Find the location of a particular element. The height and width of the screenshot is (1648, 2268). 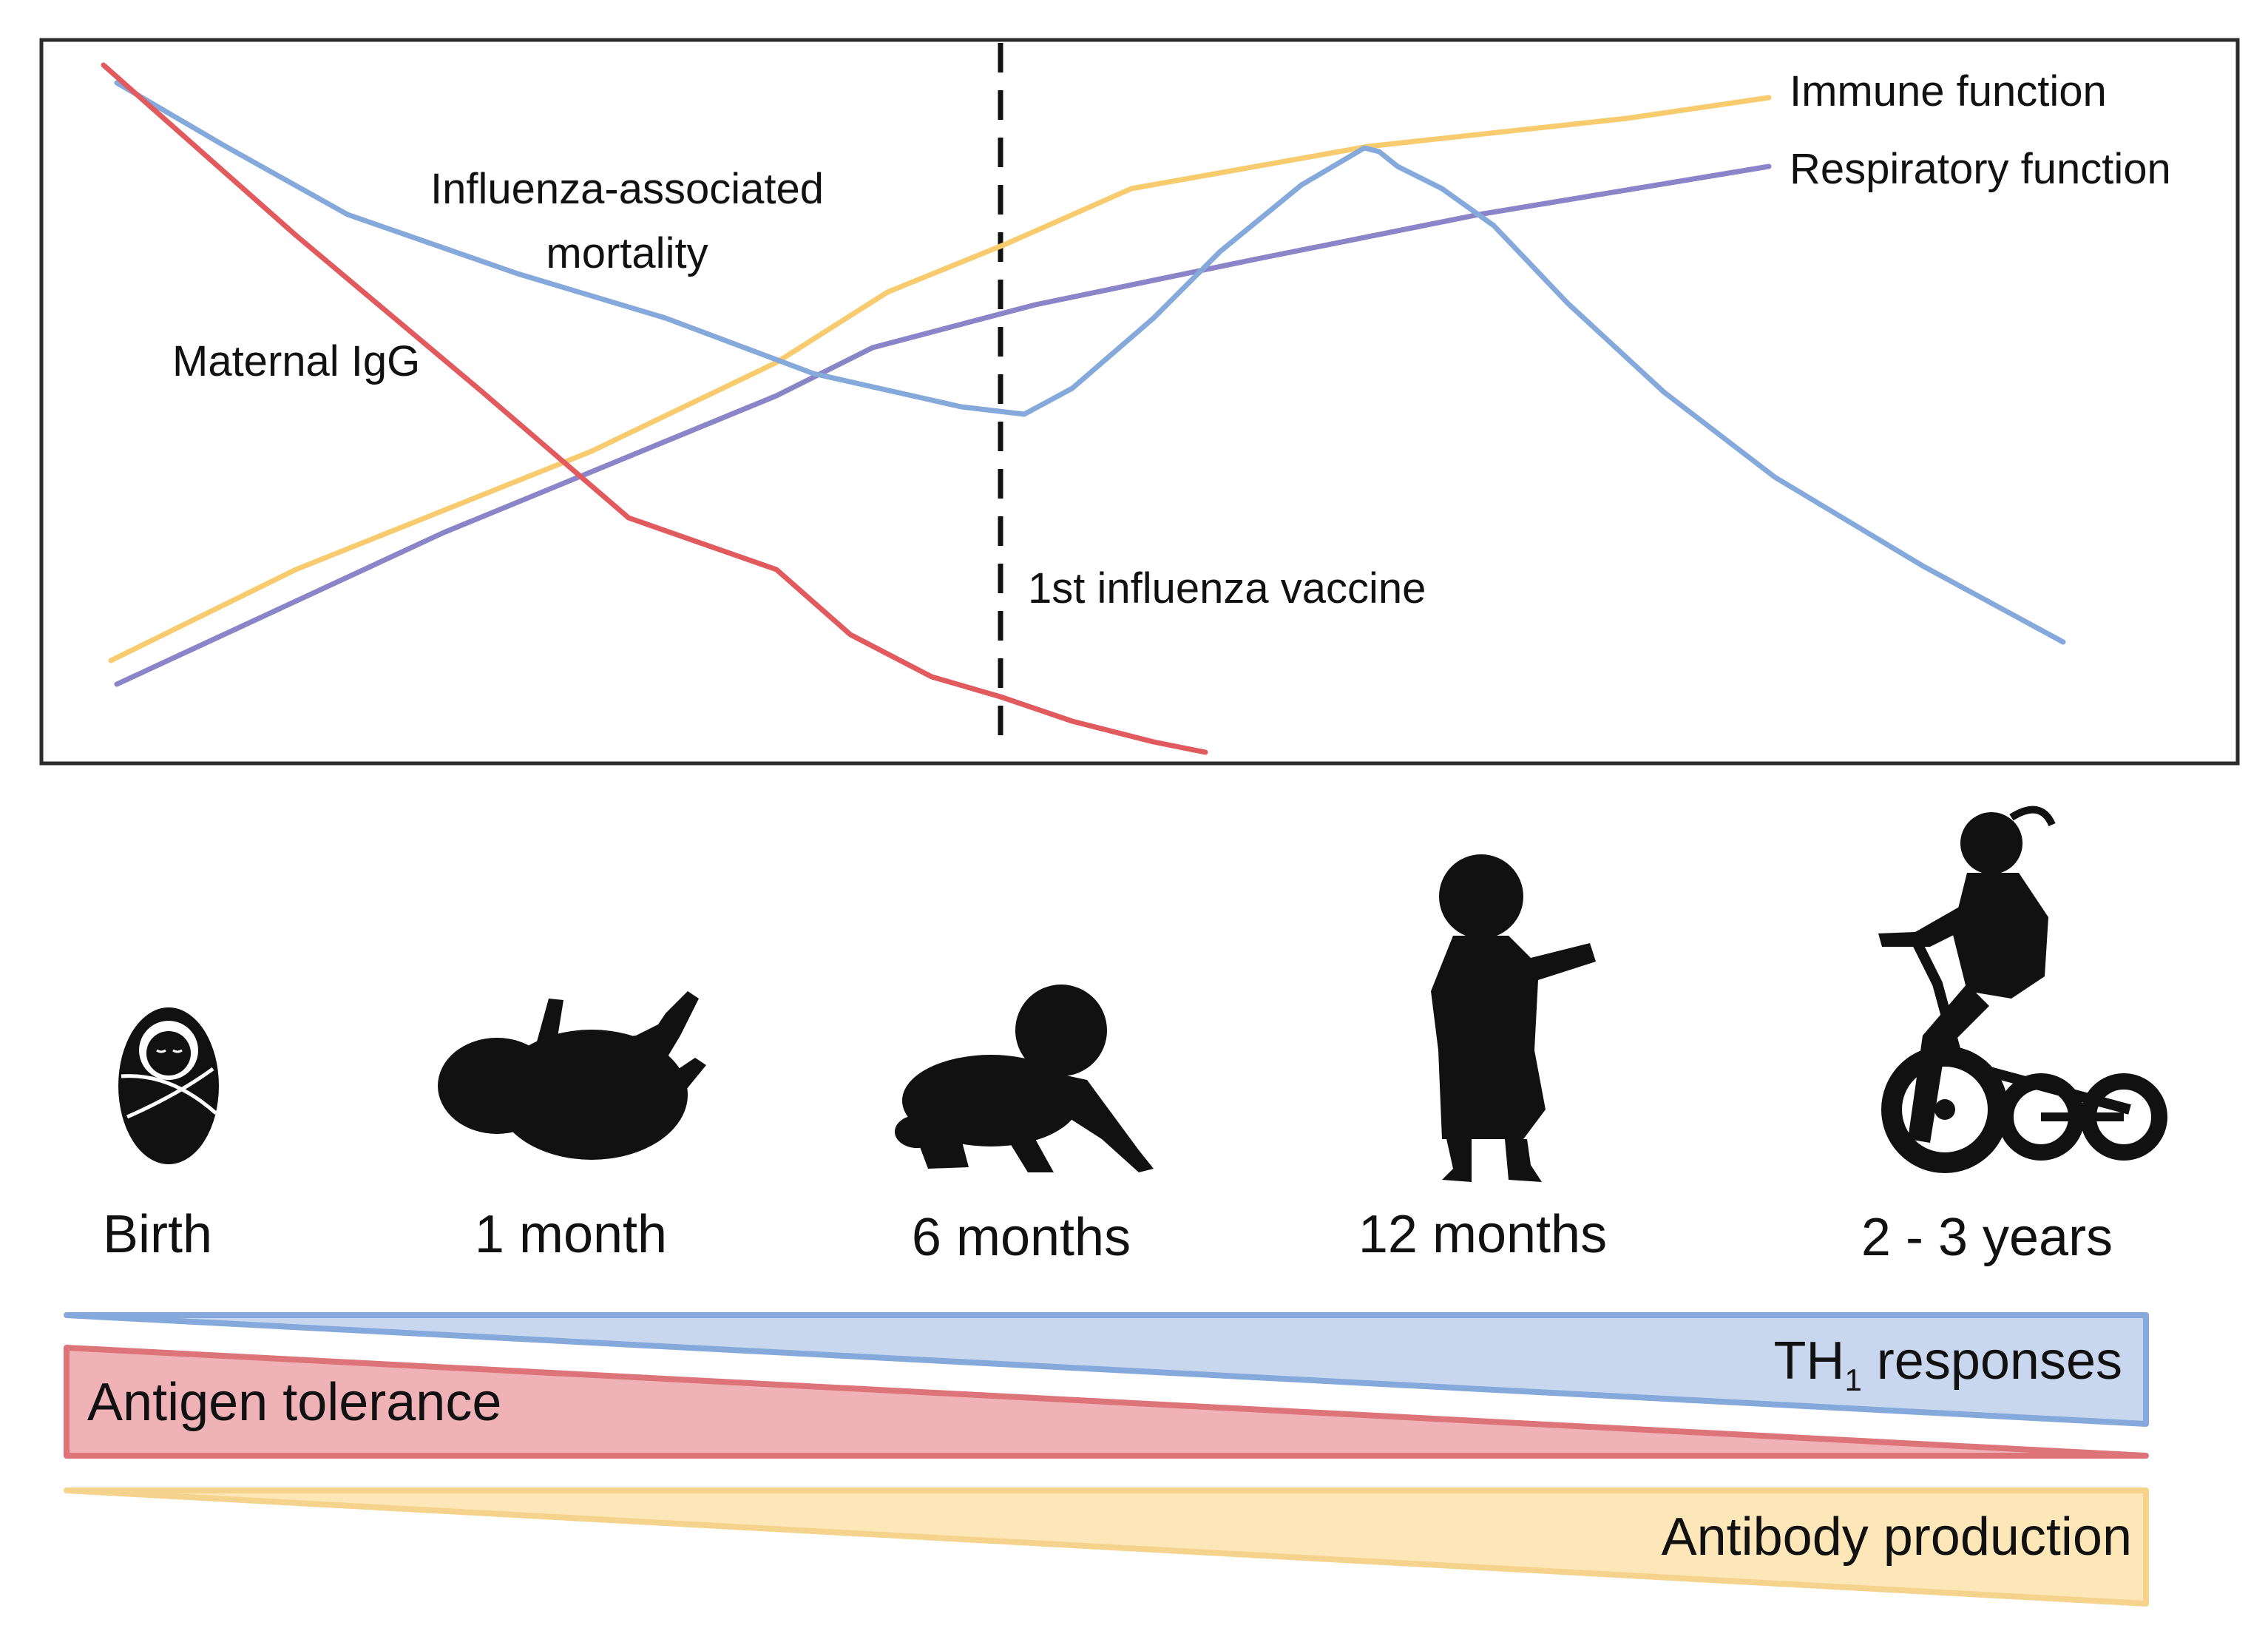

label-respiratory-function: Respiratory function is located at coordinates (1981, 169).